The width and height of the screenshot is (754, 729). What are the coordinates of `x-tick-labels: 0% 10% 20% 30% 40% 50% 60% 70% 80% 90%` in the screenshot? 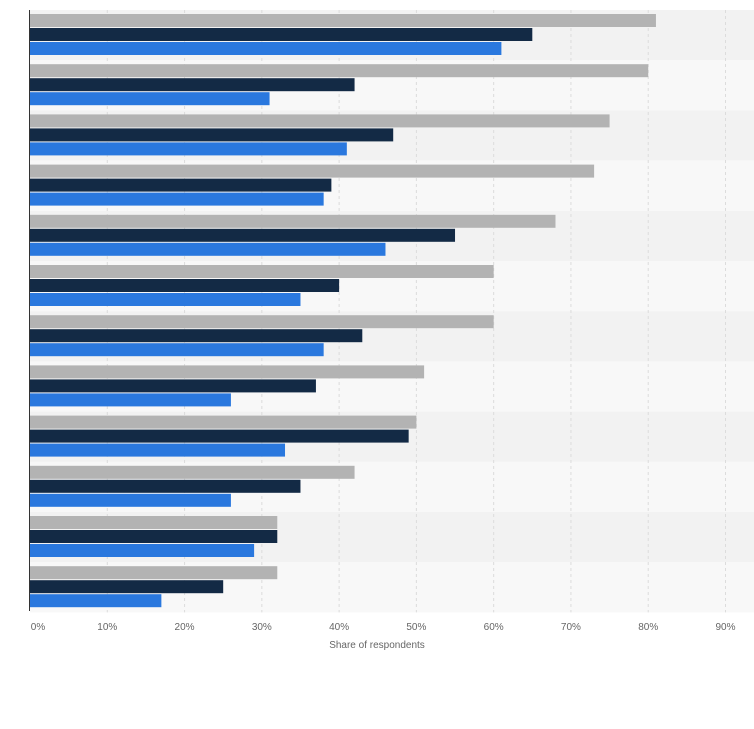 It's located at (383, 627).